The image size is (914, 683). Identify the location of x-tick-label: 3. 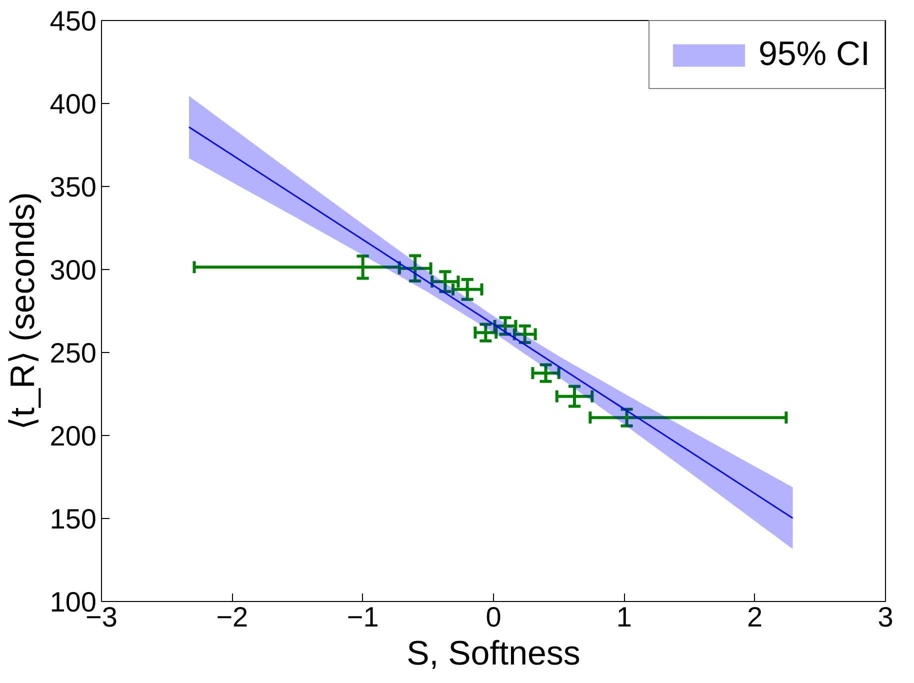
(886, 617).